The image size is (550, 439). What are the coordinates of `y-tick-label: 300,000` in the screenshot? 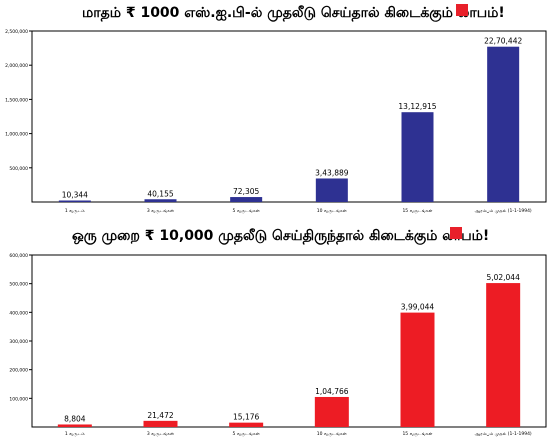 It's located at (18, 342).